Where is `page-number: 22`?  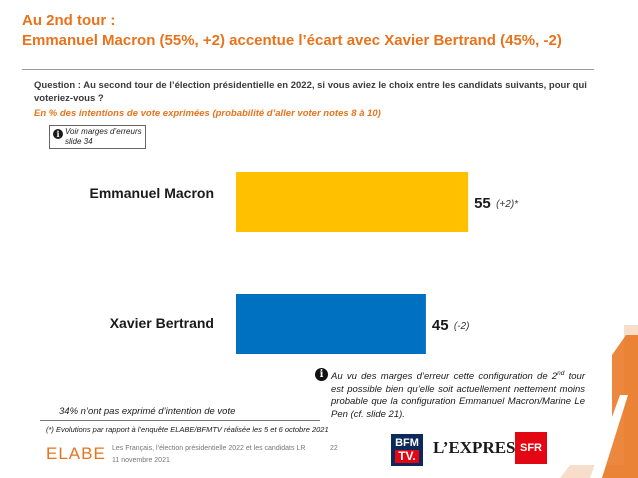 page-number: 22 is located at coordinates (334, 448).